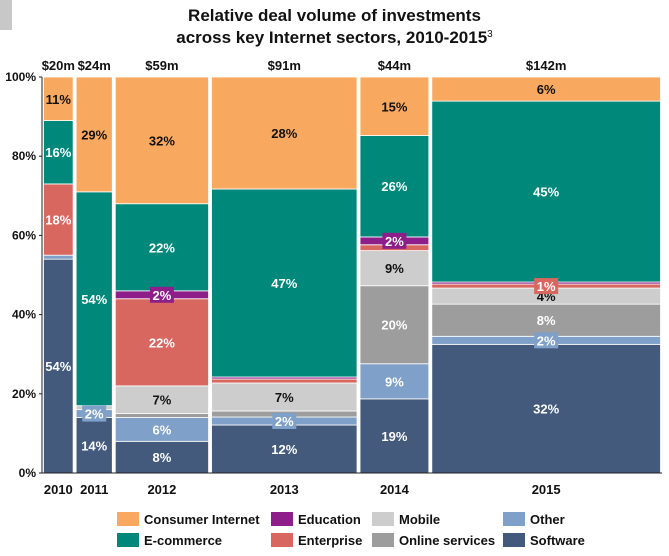  I want to click on value-label-enterprise-2015: 1%, so click(546, 286).